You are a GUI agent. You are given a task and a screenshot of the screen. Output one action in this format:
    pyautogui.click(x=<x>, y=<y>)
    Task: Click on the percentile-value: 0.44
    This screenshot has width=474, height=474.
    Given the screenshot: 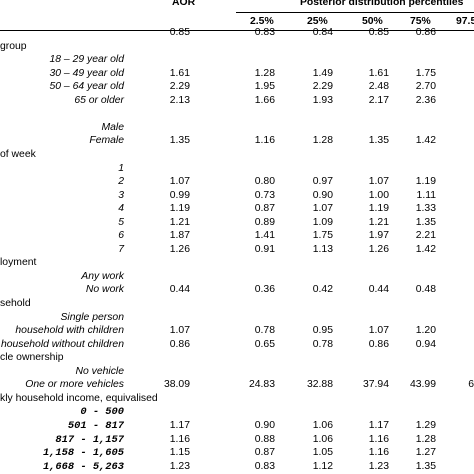 What is the action you would take?
    pyautogui.click(x=378, y=290)
    